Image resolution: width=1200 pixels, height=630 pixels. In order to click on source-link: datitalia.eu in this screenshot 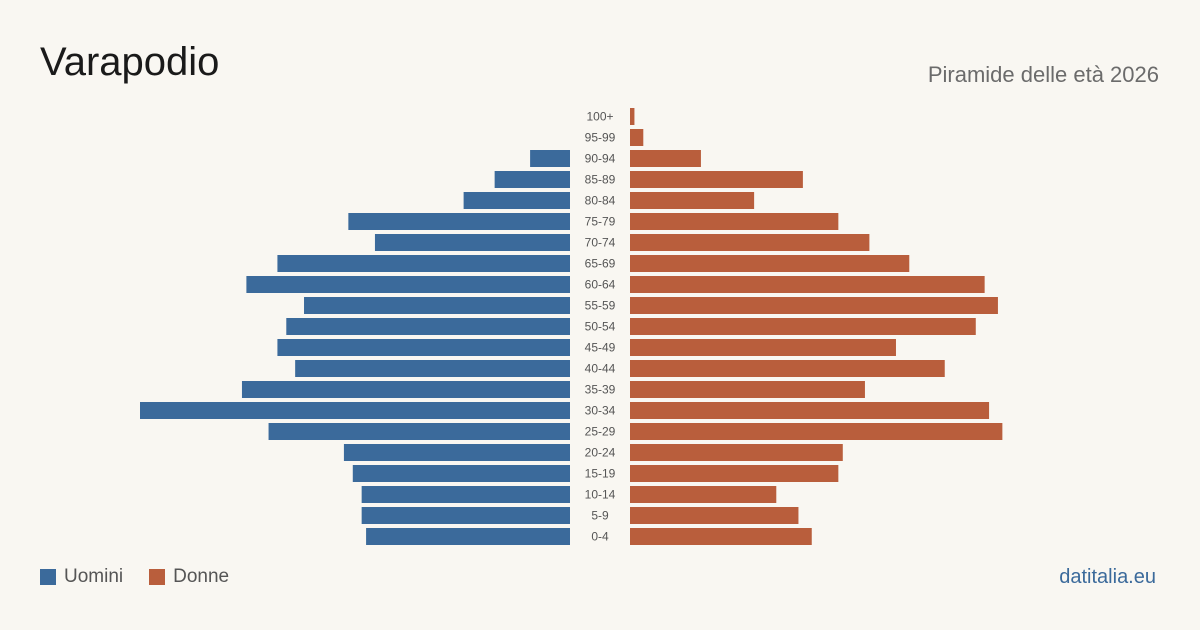, I will do `click(1107, 577)`.